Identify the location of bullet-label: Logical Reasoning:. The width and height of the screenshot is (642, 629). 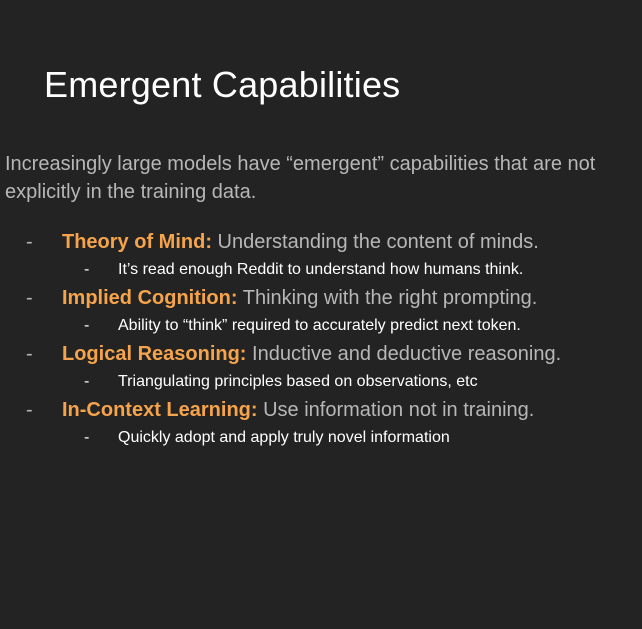
(154, 354).